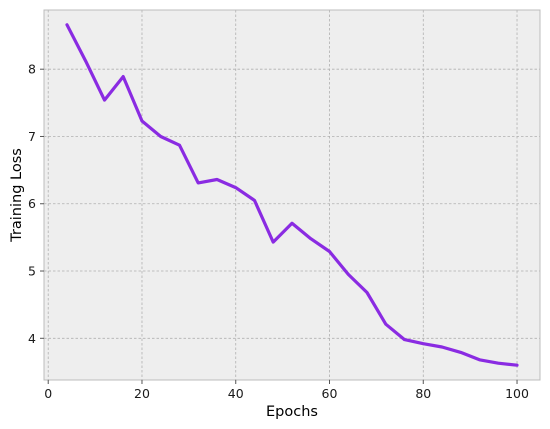 The height and width of the screenshot is (429, 550). I want to click on y-tick-label: 8, so click(32, 69).